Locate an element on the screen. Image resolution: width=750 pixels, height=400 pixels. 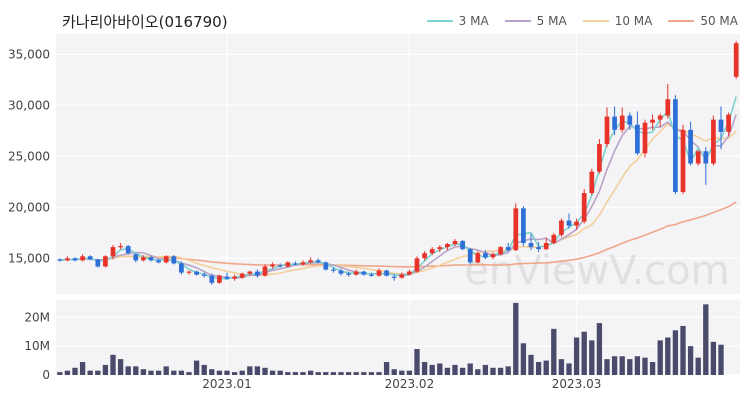
legend-label: 50 MA is located at coordinates (719, 21).